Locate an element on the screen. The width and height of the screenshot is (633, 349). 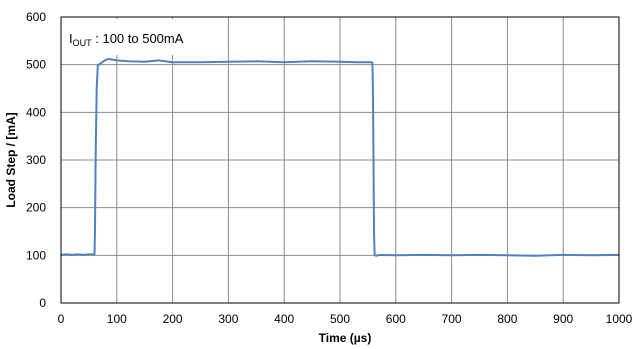
iout-annotation: IOUT : 100 to 500mA is located at coordinates (126, 39).